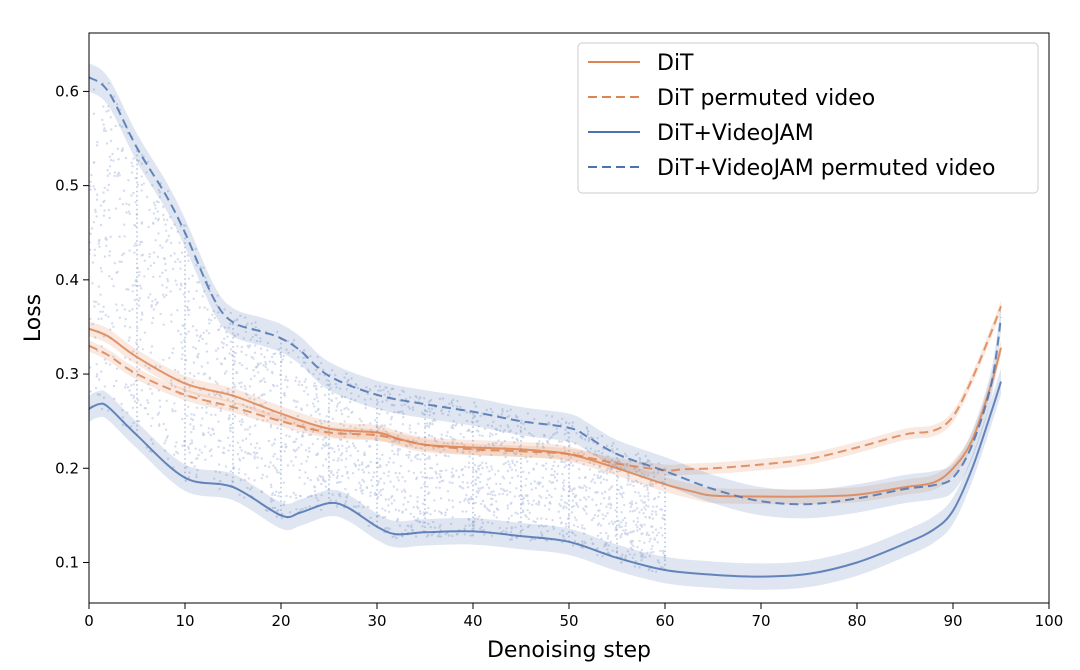  What do you see at coordinates (675, 63) in the screenshot?
I see `legend-label: DiT` at bounding box center [675, 63].